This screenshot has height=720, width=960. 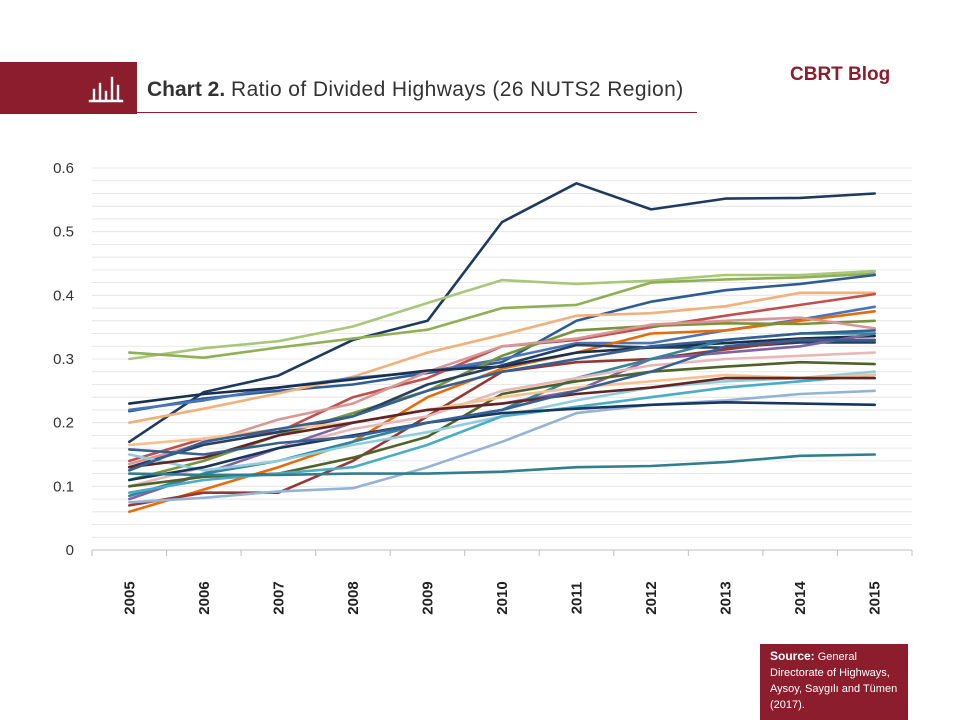 What do you see at coordinates (68, 88) in the screenshot?
I see `title-banner` at bounding box center [68, 88].